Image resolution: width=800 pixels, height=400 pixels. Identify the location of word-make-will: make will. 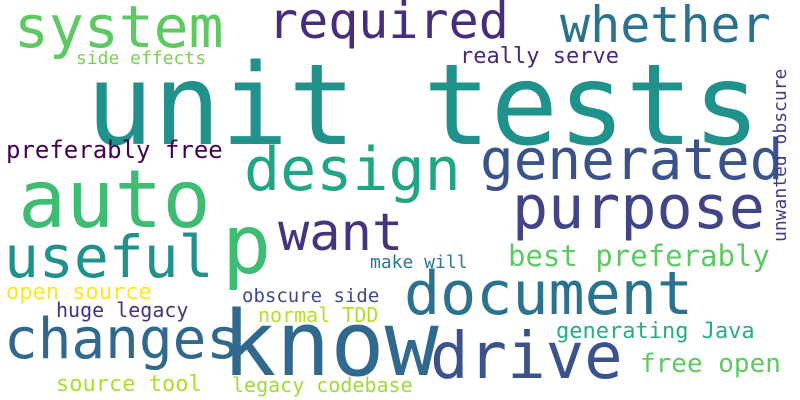
(419, 262).